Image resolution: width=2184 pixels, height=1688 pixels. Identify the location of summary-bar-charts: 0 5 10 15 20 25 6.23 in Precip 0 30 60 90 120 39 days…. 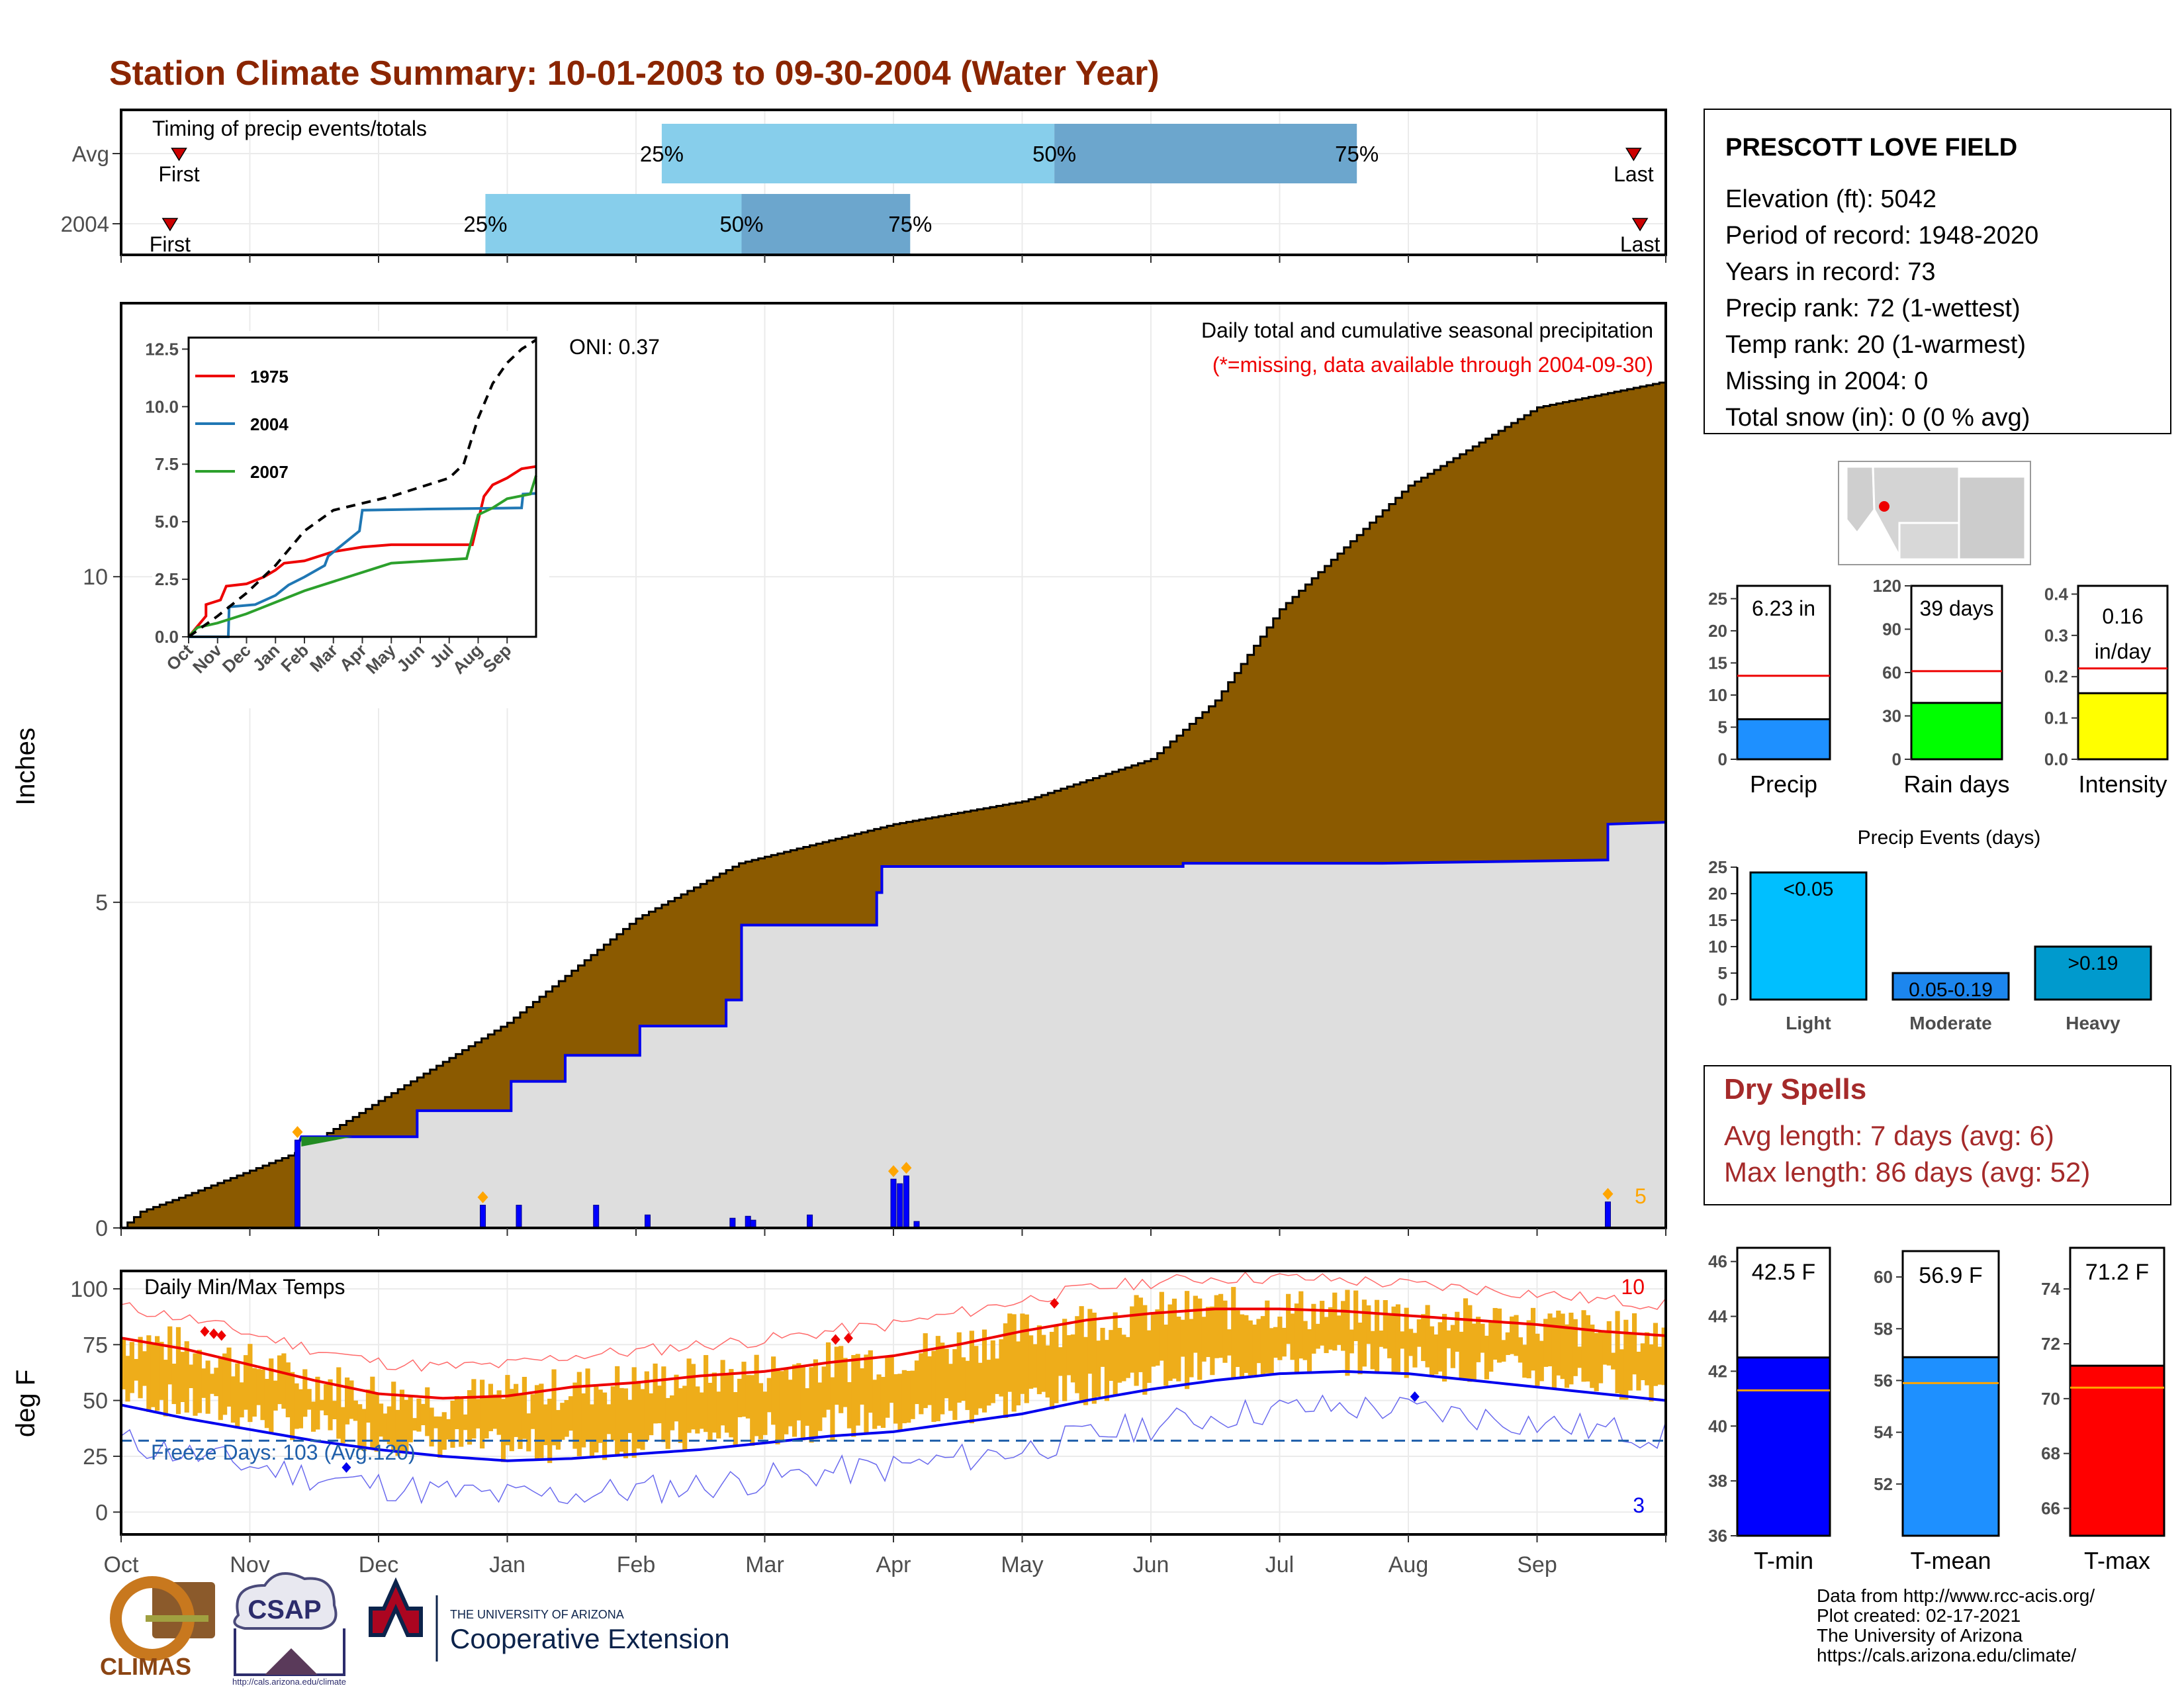
(1939, 687).